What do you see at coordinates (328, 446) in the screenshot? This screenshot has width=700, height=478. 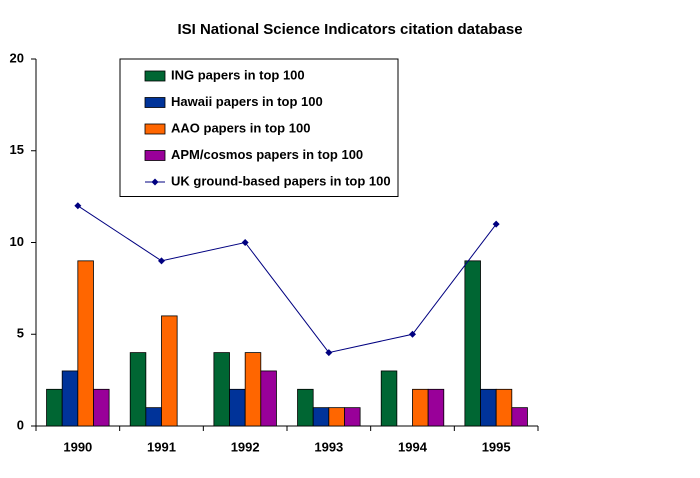 I see `x-tick-label: 1993` at bounding box center [328, 446].